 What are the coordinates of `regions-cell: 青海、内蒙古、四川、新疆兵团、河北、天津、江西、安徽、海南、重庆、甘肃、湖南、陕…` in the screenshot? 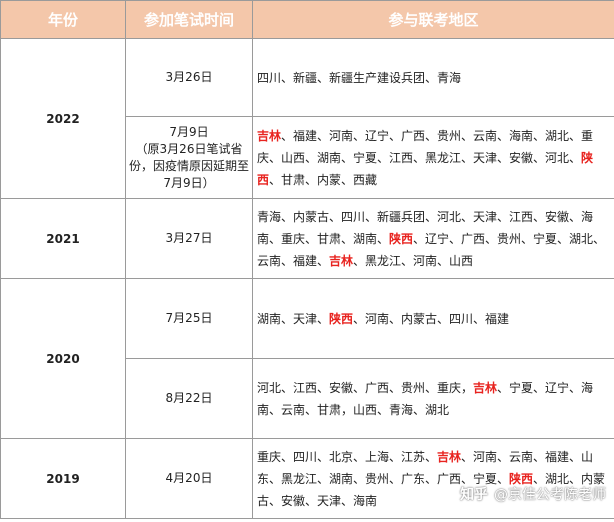 It's located at (433, 238).